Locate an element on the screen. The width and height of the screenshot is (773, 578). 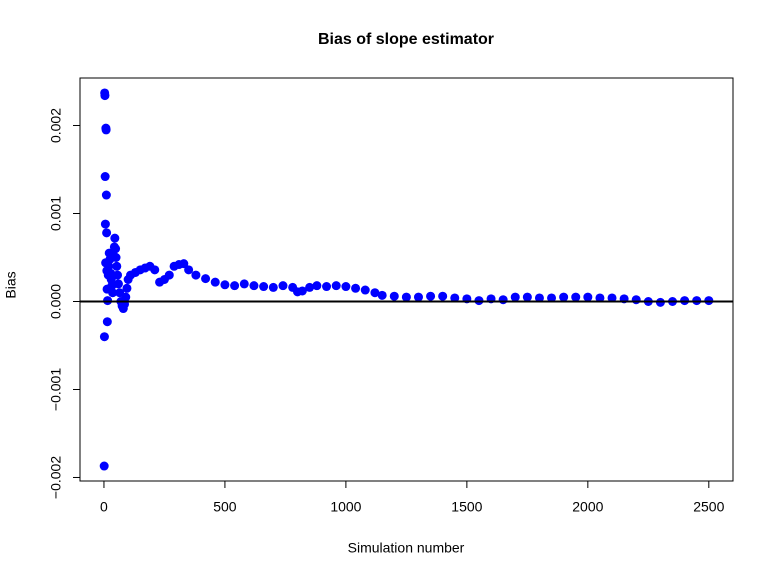
x-tick-label: 2500 is located at coordinates (708, 507).